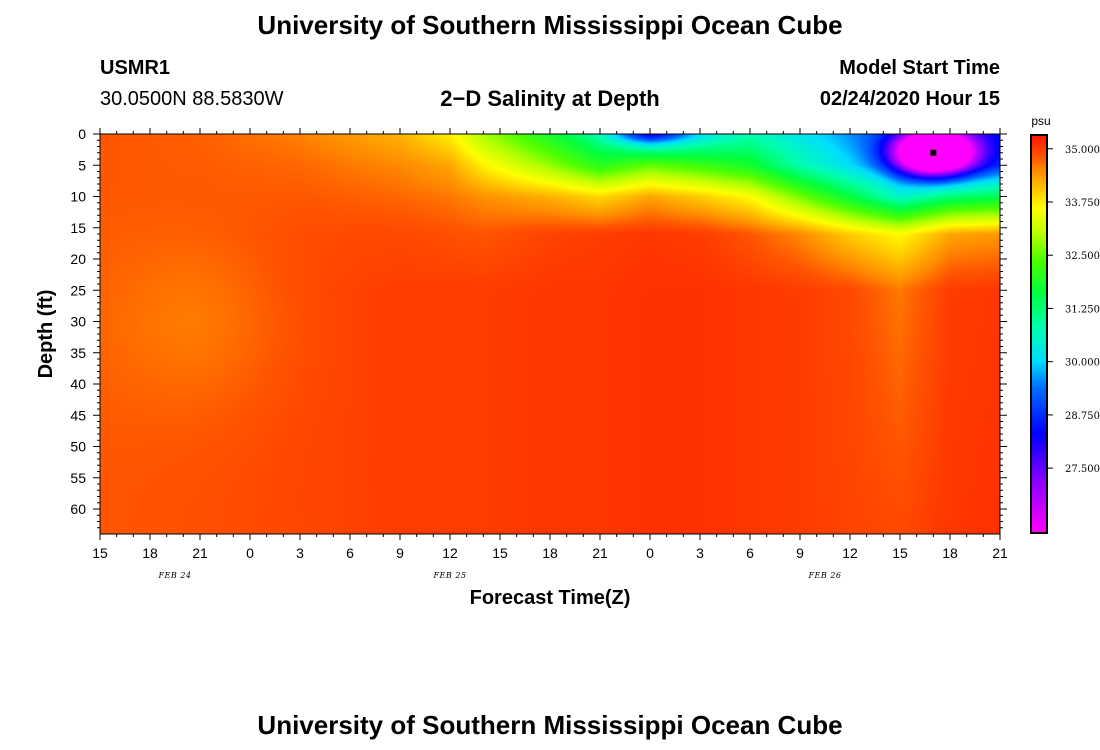  Describe the element at coordinates (550, 598) in the screenshot. I see `x-axis-title: Forecast Time(Z)` at that location.